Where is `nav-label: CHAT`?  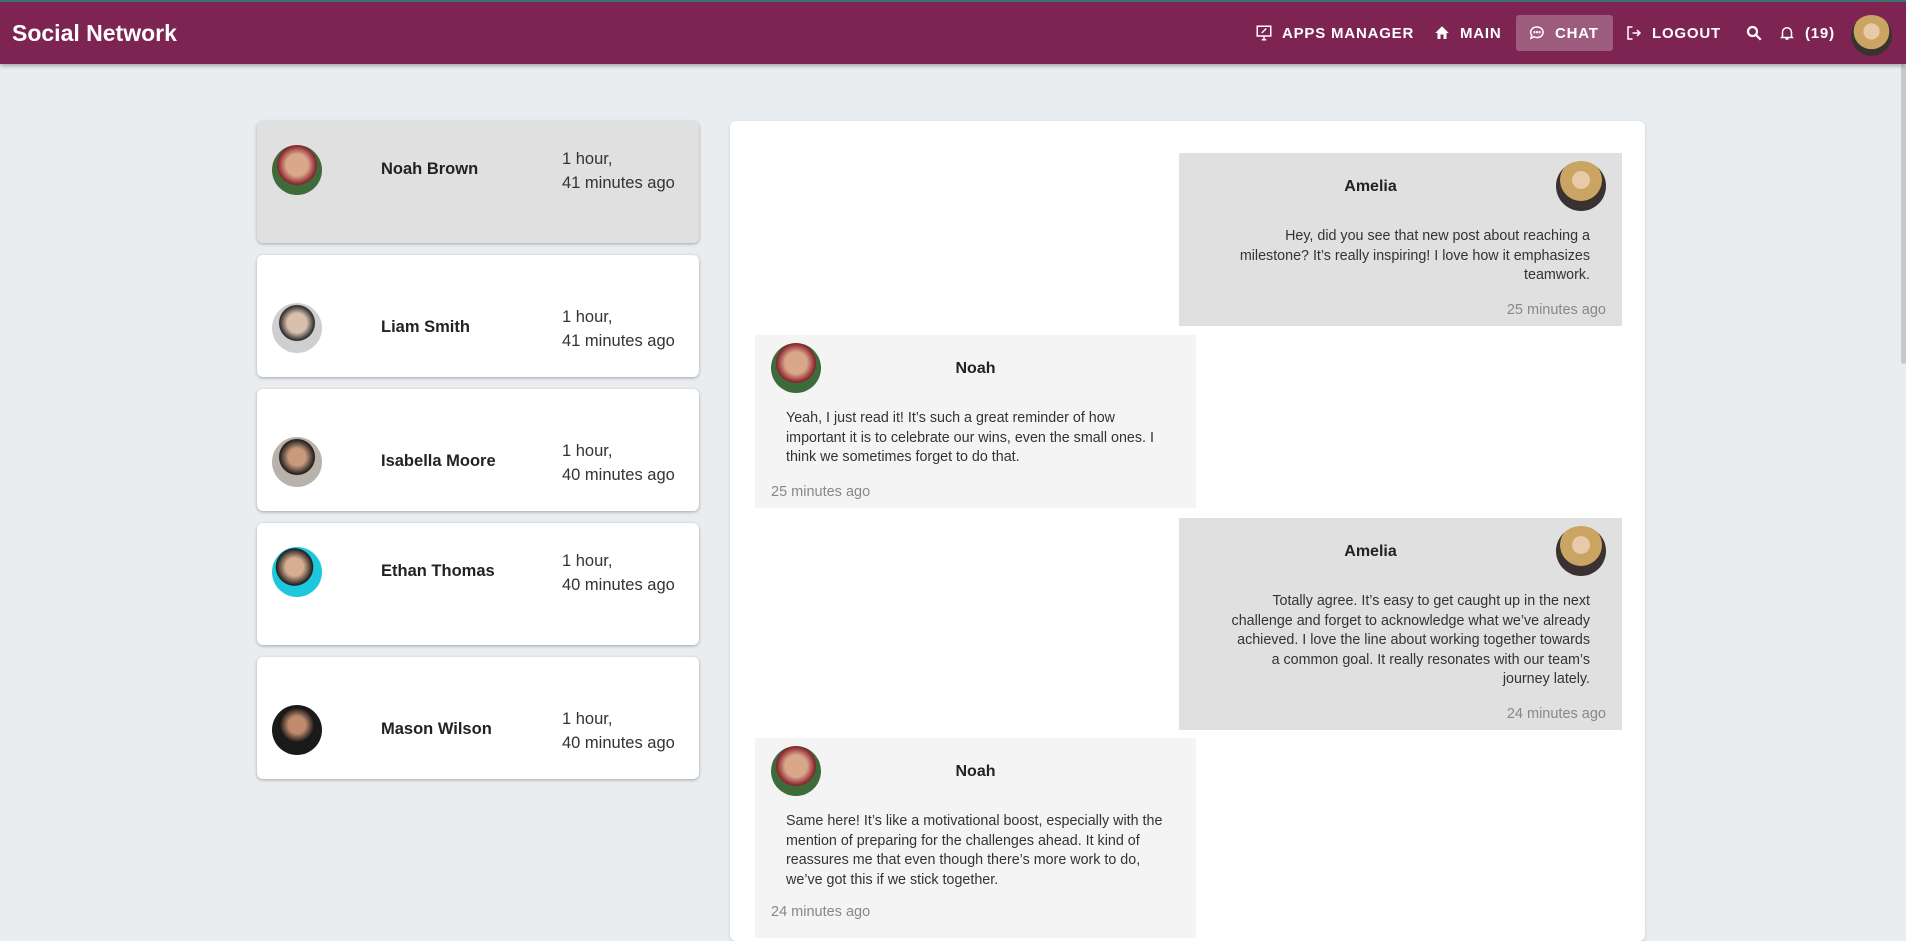 nav-label: CHAT is located at coordinates (1577, 33).